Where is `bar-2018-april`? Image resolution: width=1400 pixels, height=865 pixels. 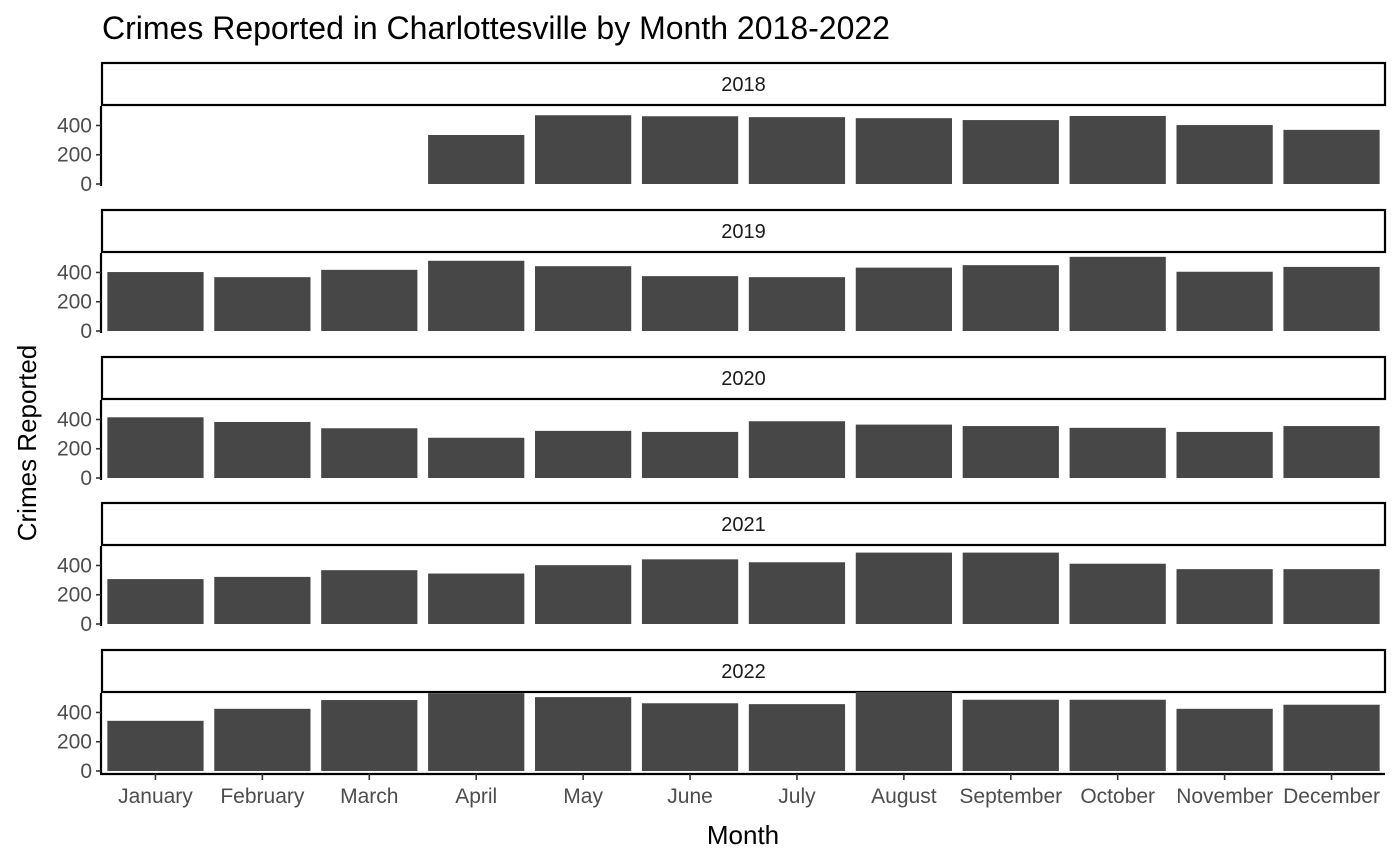
bar-2018-april is located at coordinates (476, 159).